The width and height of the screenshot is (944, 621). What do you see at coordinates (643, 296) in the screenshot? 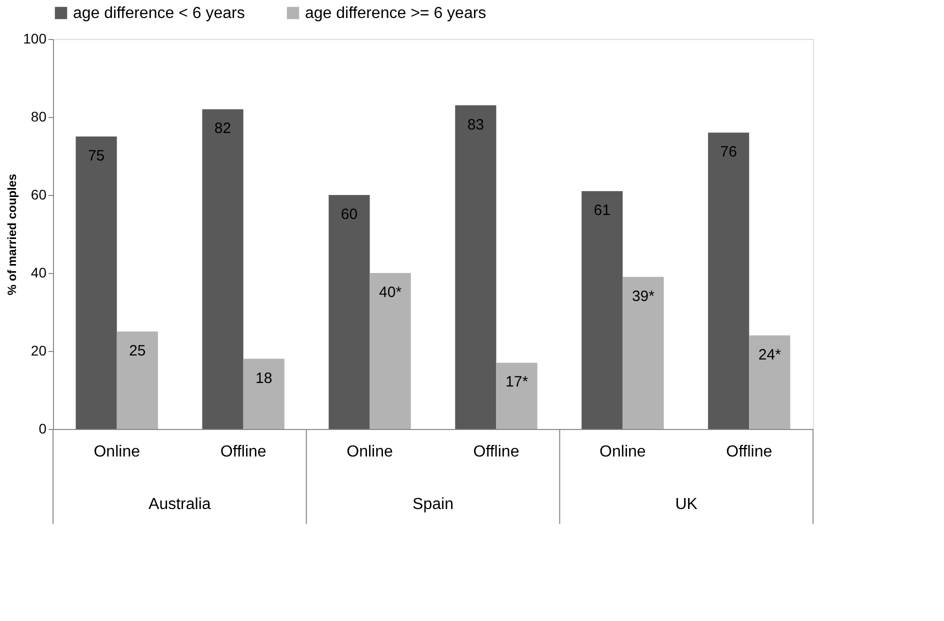
I see `data-label: 39*` at bounding box center [643, 296].